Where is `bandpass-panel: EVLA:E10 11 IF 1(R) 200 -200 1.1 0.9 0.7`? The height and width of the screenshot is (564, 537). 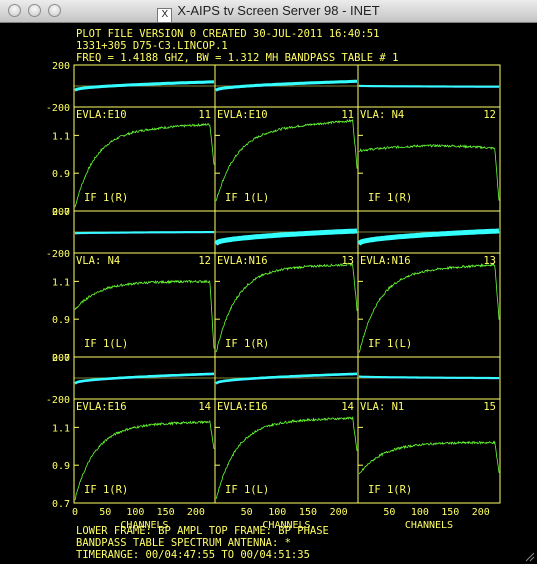
bandpass-panel: EVLA:E10 11 IF 1(R) 200 -200 1.1 0.9 0.7 is located at coordinates (131, 139).